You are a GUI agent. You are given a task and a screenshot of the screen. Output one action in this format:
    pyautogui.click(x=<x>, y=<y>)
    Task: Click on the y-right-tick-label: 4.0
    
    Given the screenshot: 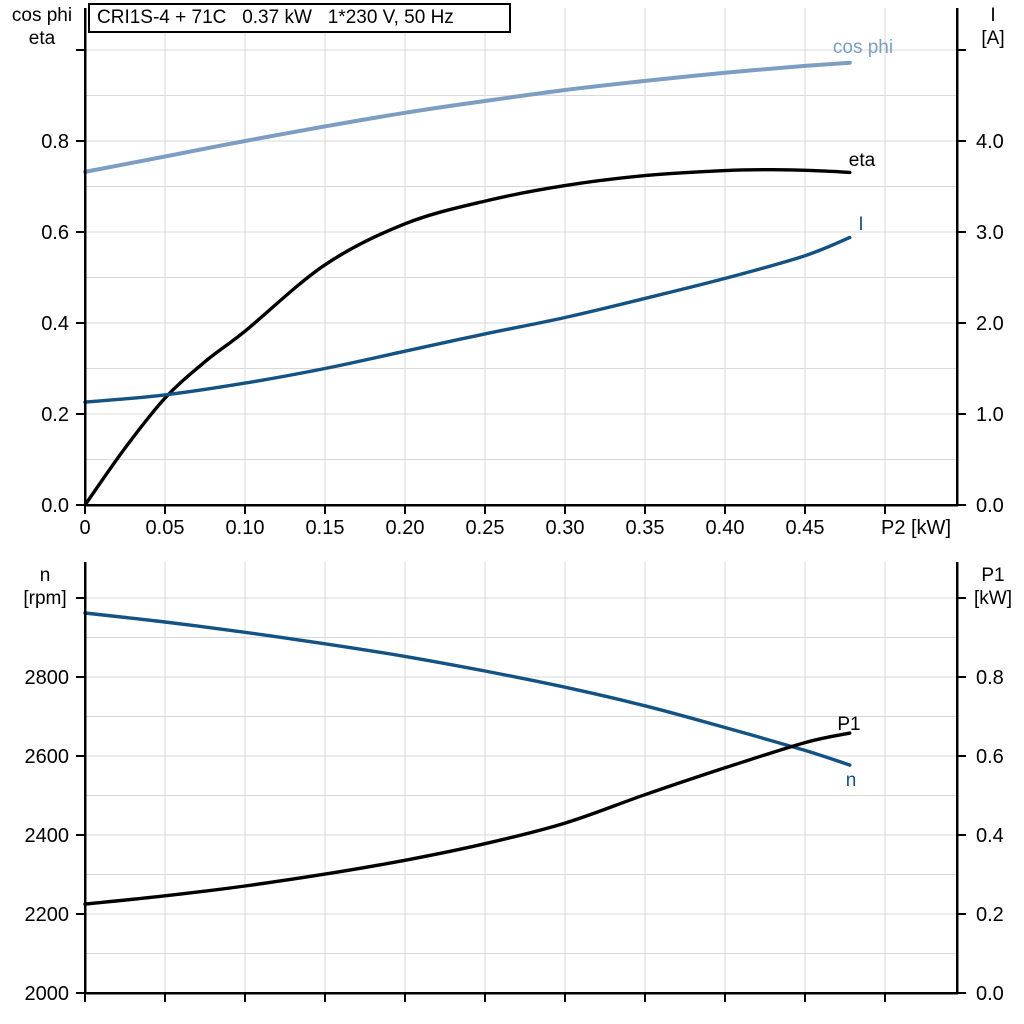 What is the action you would take?
    pyautogui.click(x=990, y=142)
    